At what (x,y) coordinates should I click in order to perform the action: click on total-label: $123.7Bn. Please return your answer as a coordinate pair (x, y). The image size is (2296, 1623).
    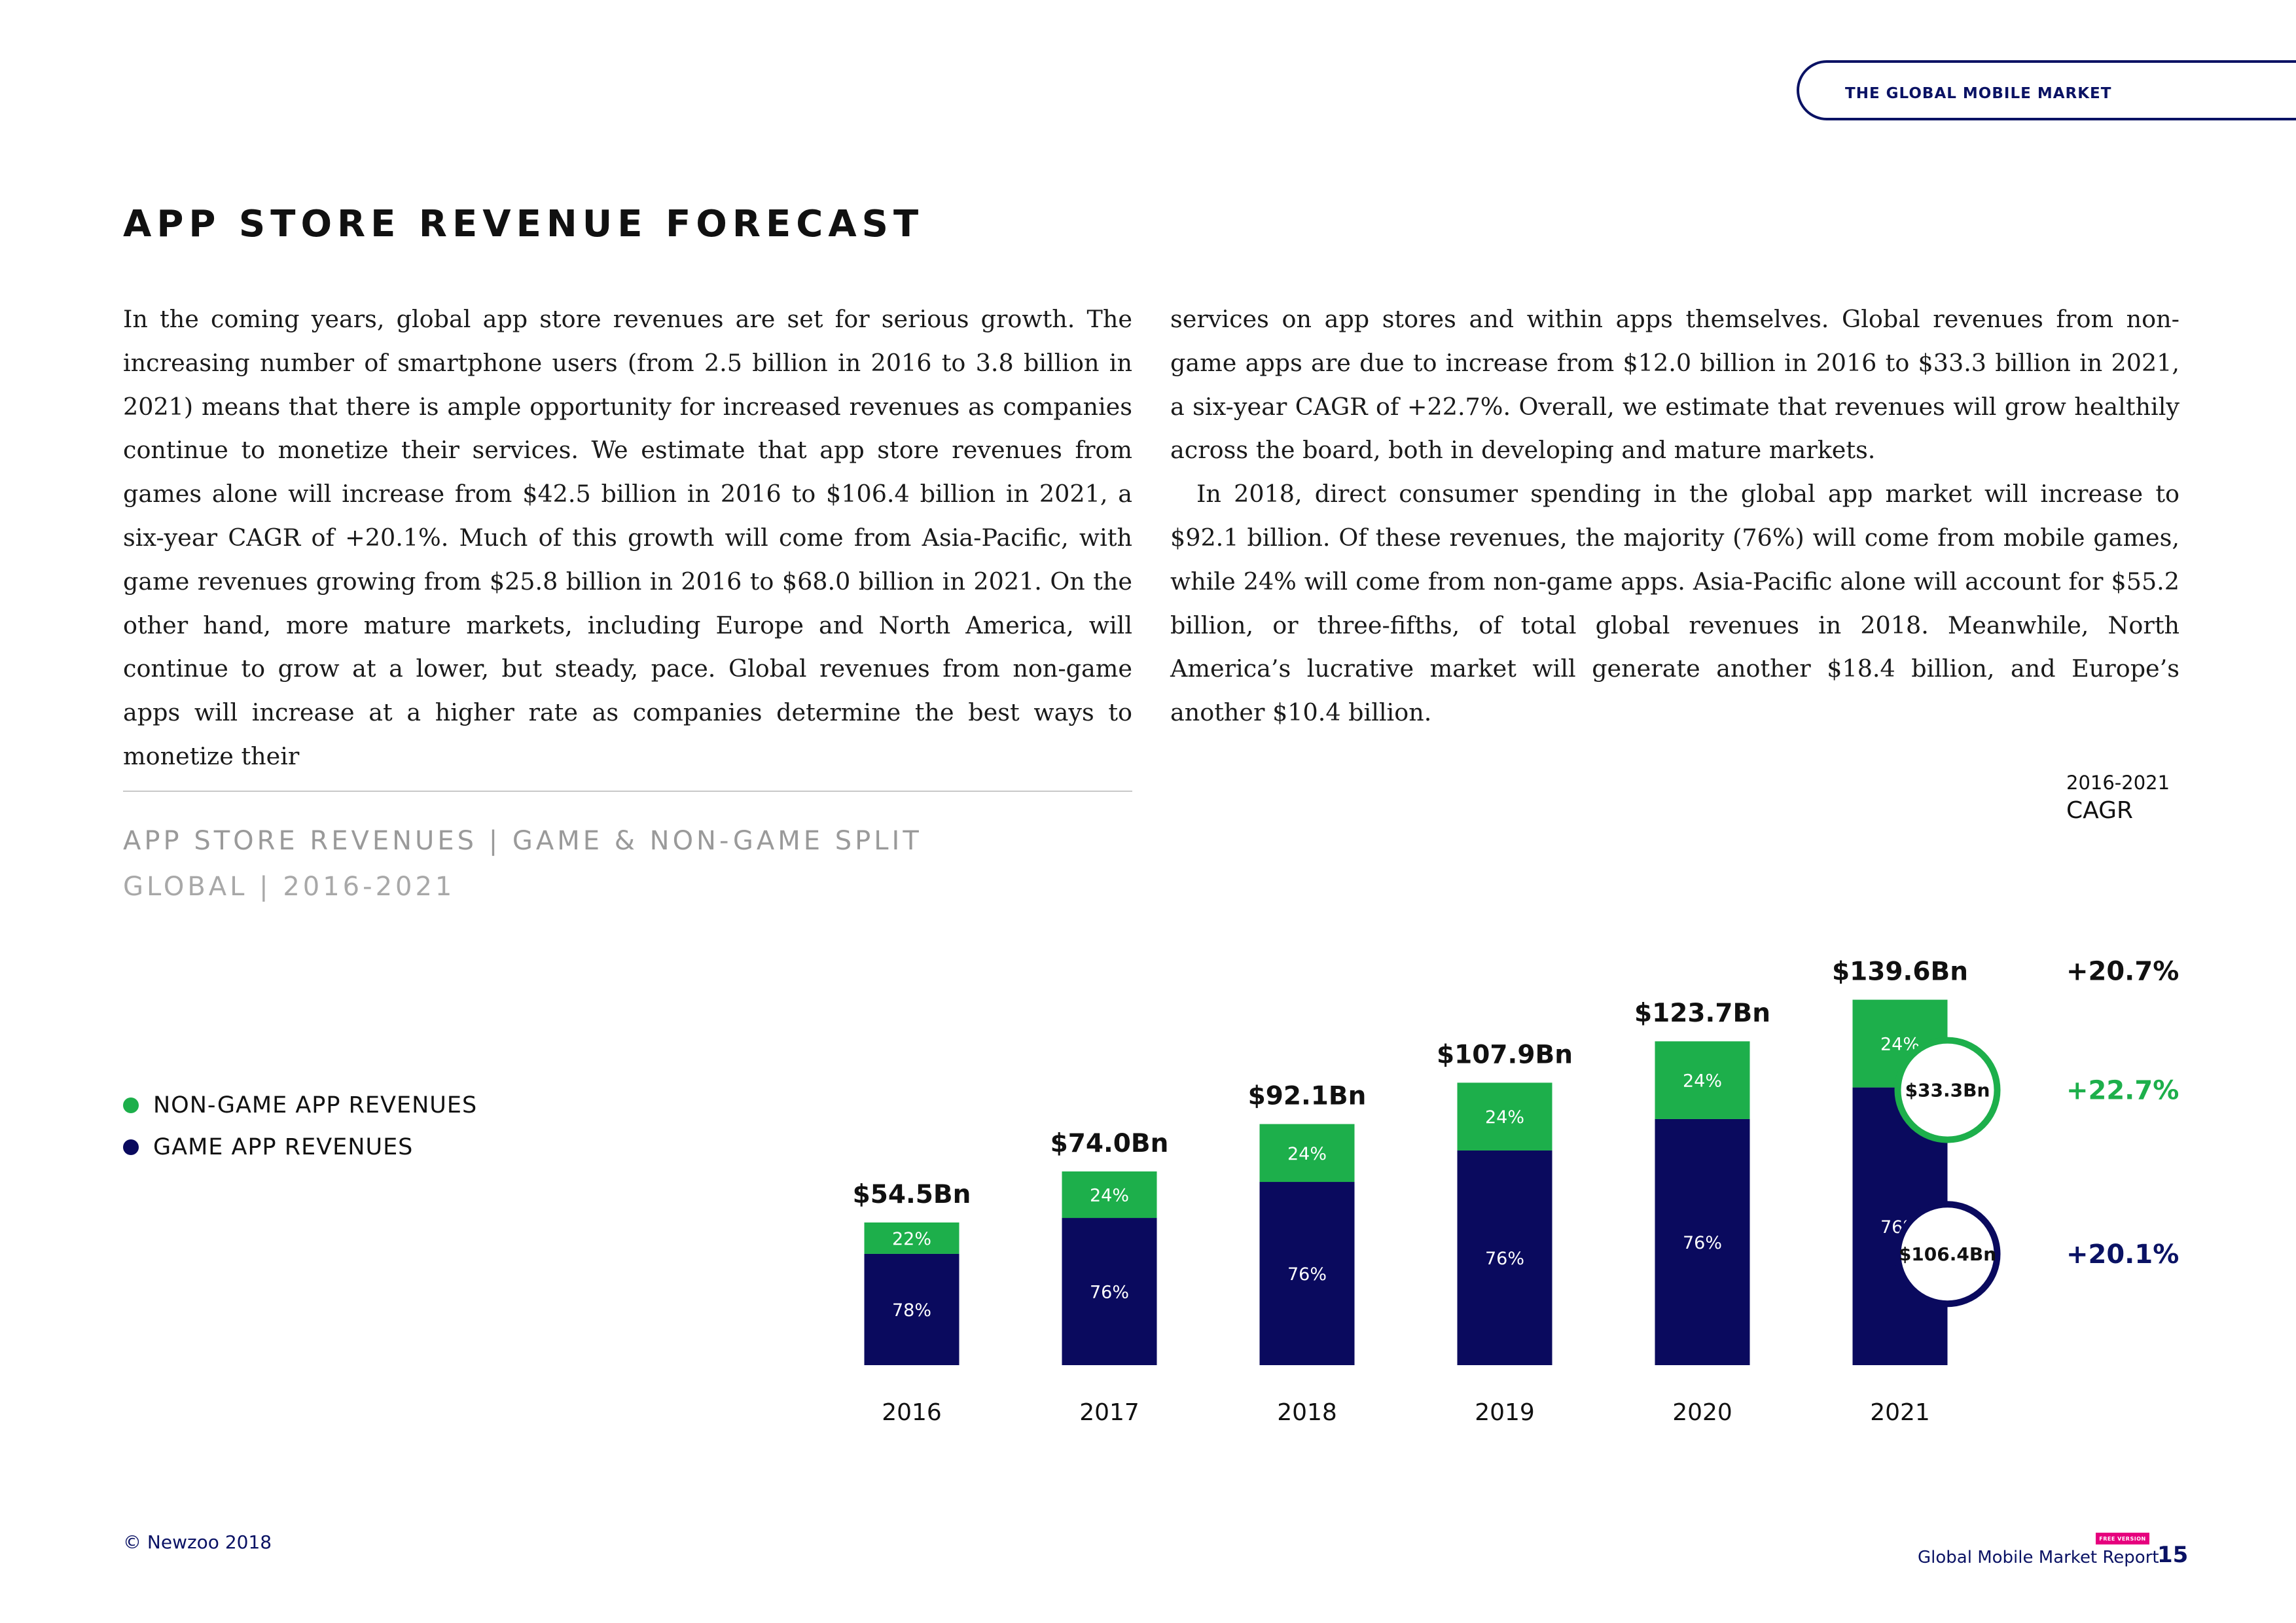
    Looking at the image, I should click on (1702, 1013).